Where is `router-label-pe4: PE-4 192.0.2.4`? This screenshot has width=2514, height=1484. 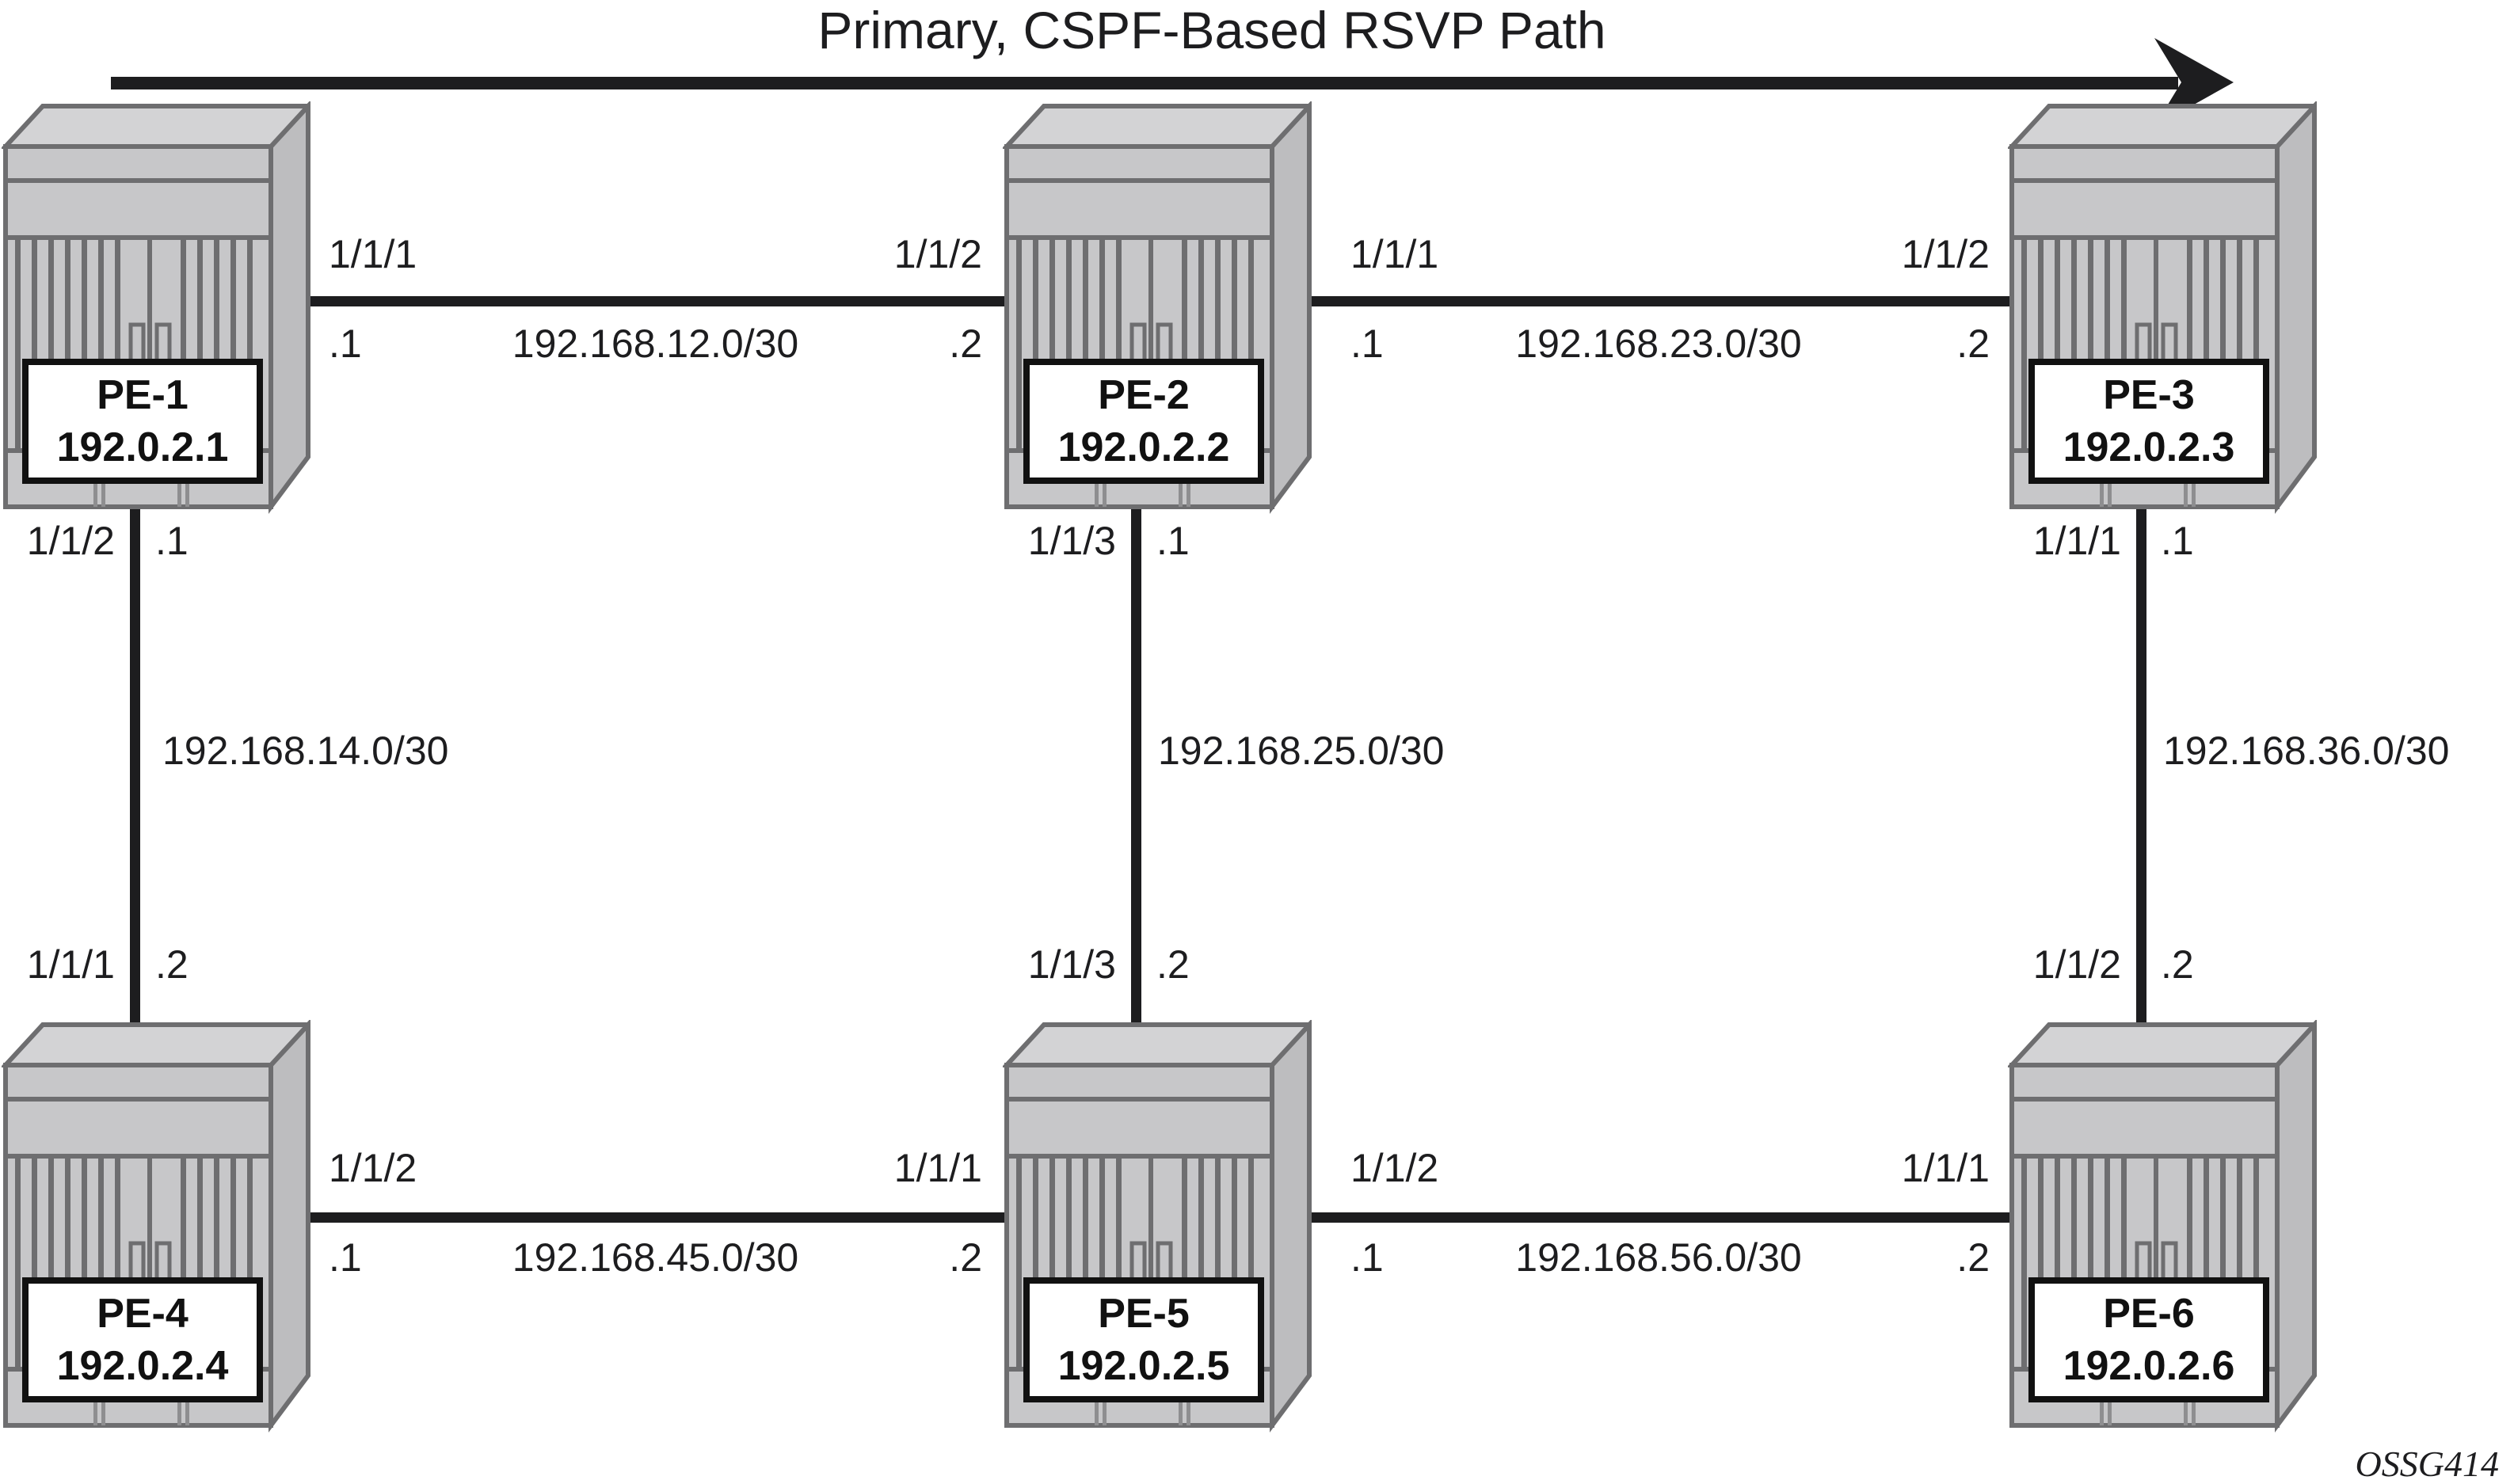 router-label-pe4: PE-4 192.0.2.4 is located at coordinates (142, 1340).